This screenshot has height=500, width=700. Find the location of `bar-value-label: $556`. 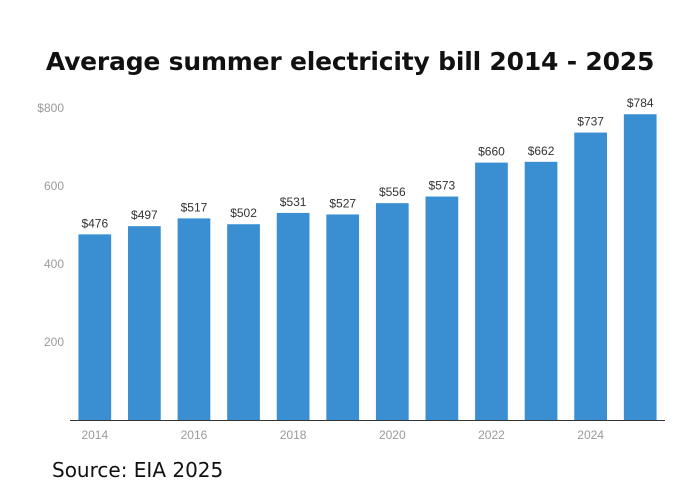

bar-value-label: $556 is located at coordinates (392, 192).